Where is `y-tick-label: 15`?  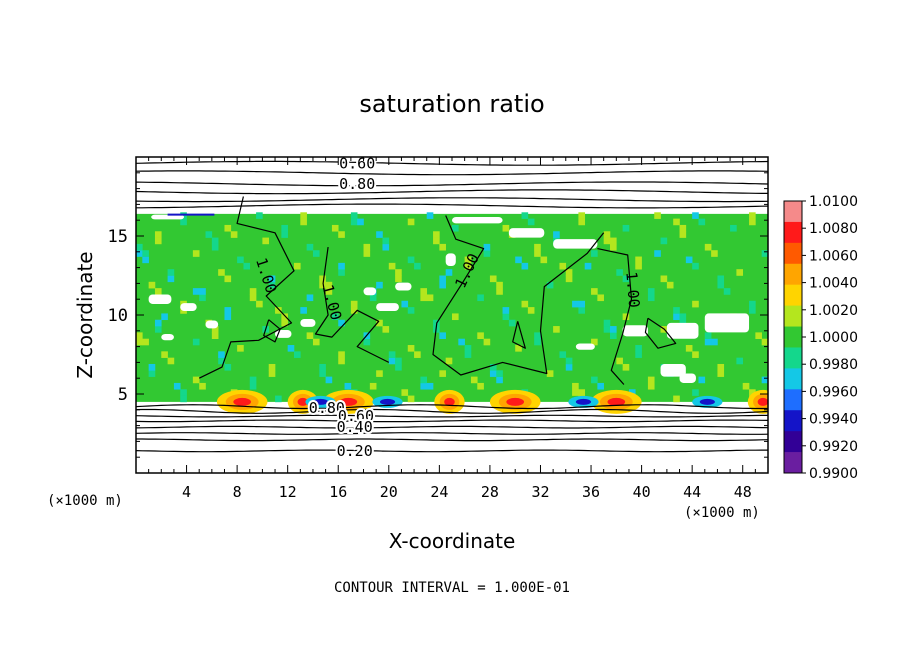 y-tick-label: 15 is located at coordinates (118, 237).